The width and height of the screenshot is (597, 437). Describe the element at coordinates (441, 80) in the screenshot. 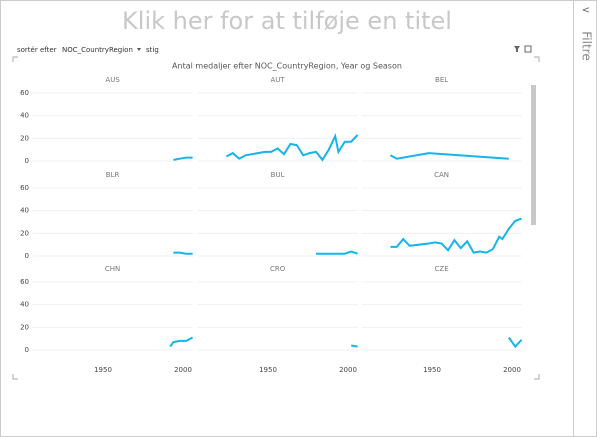

I see `panel-label: BEL` at that location.